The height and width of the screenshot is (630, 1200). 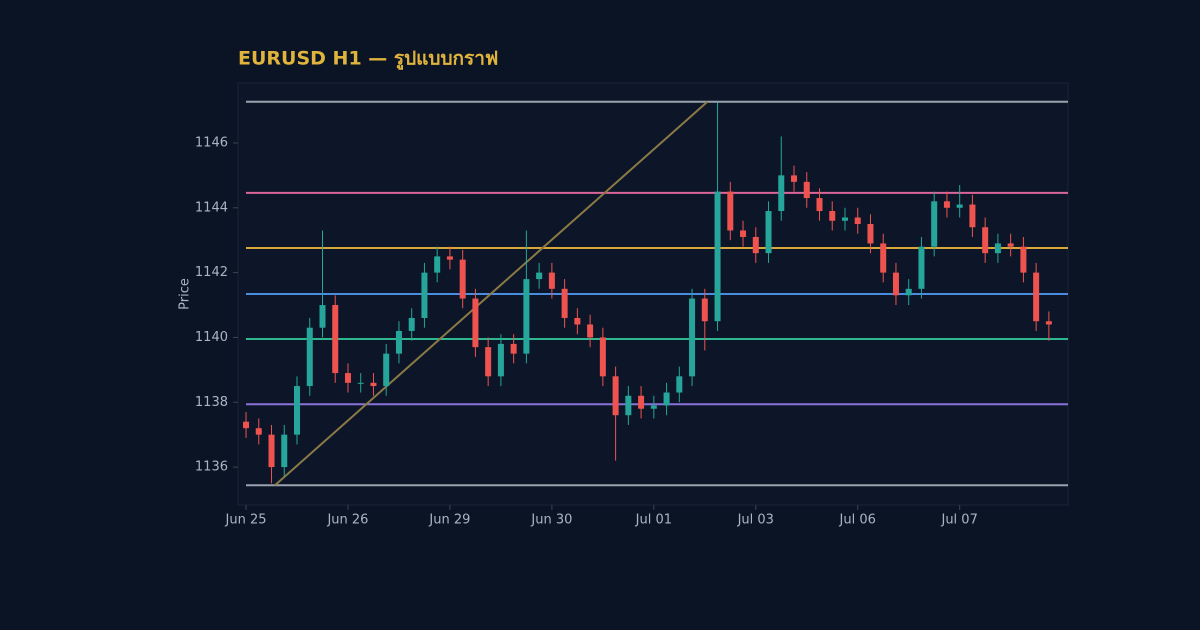 I want to click on x-tick-label: Jun 29, so click(x=449, y=520).